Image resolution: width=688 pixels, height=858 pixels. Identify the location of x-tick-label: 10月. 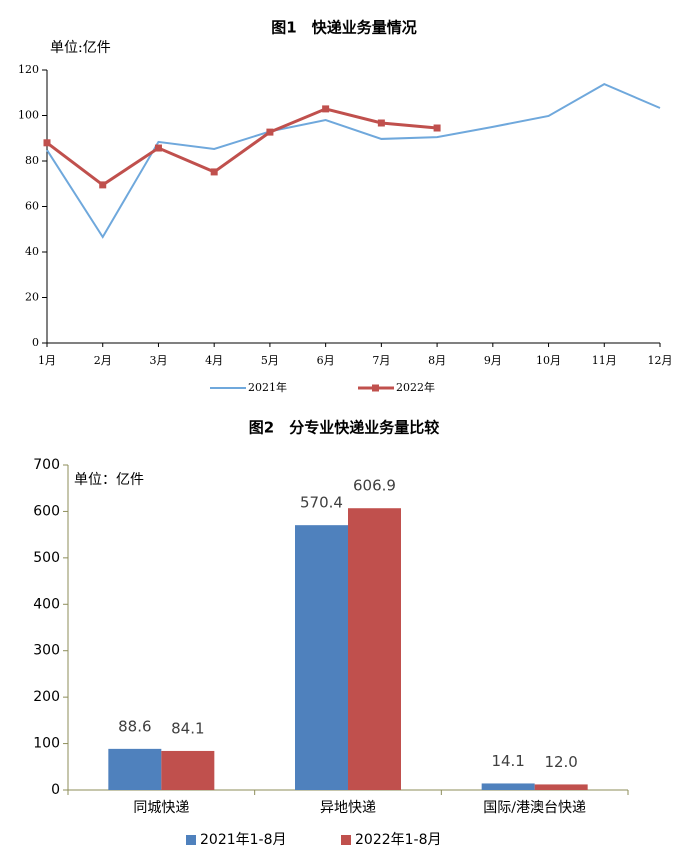
(548, 360).